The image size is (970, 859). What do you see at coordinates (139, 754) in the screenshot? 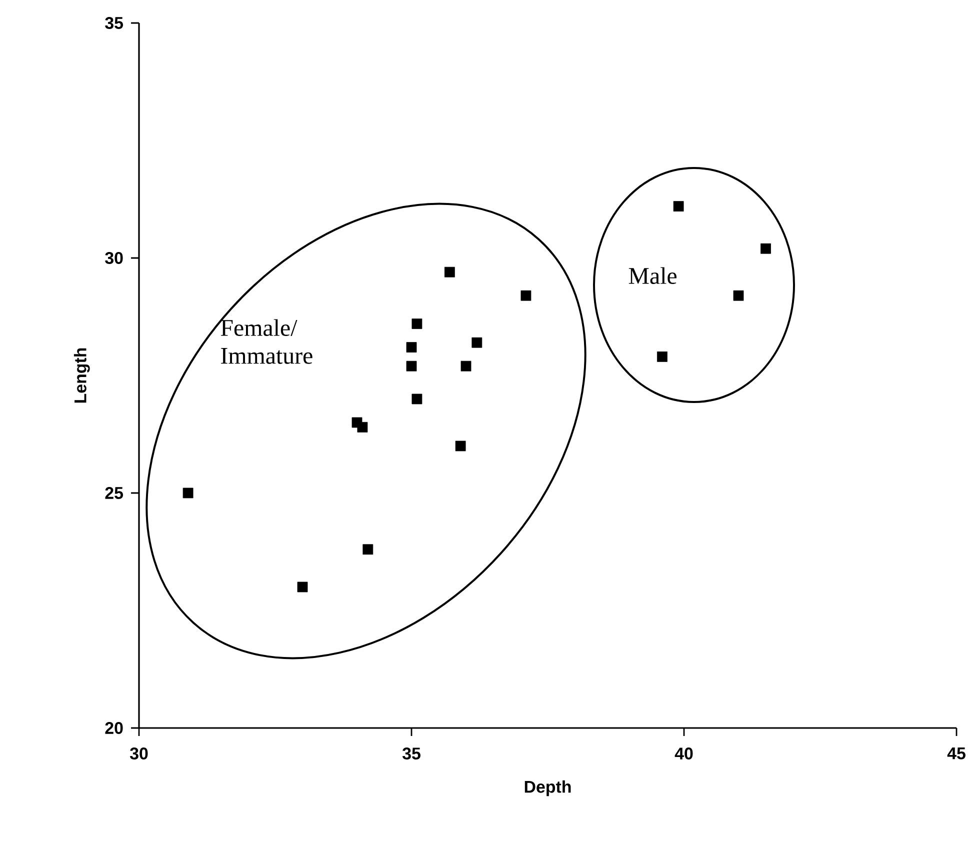
I see `x-tick-label: 30` at bounding box center [139, 754].